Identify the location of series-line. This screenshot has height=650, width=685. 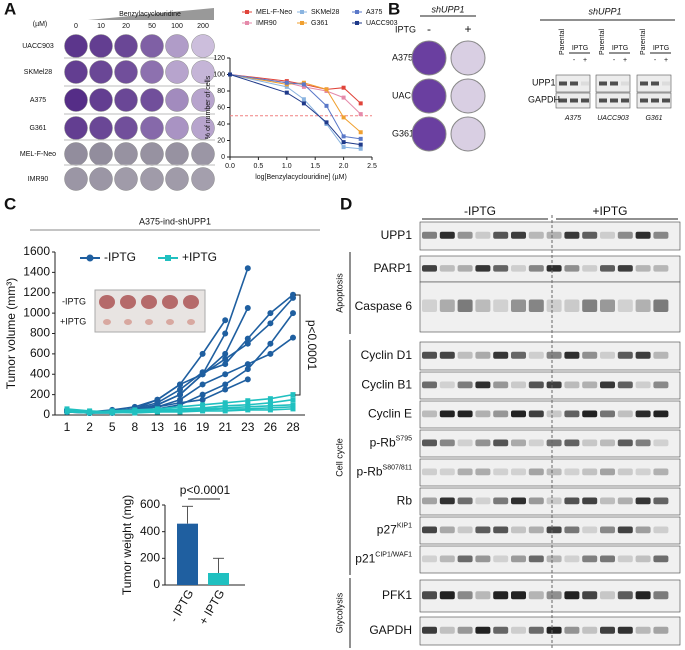
(295, 112).